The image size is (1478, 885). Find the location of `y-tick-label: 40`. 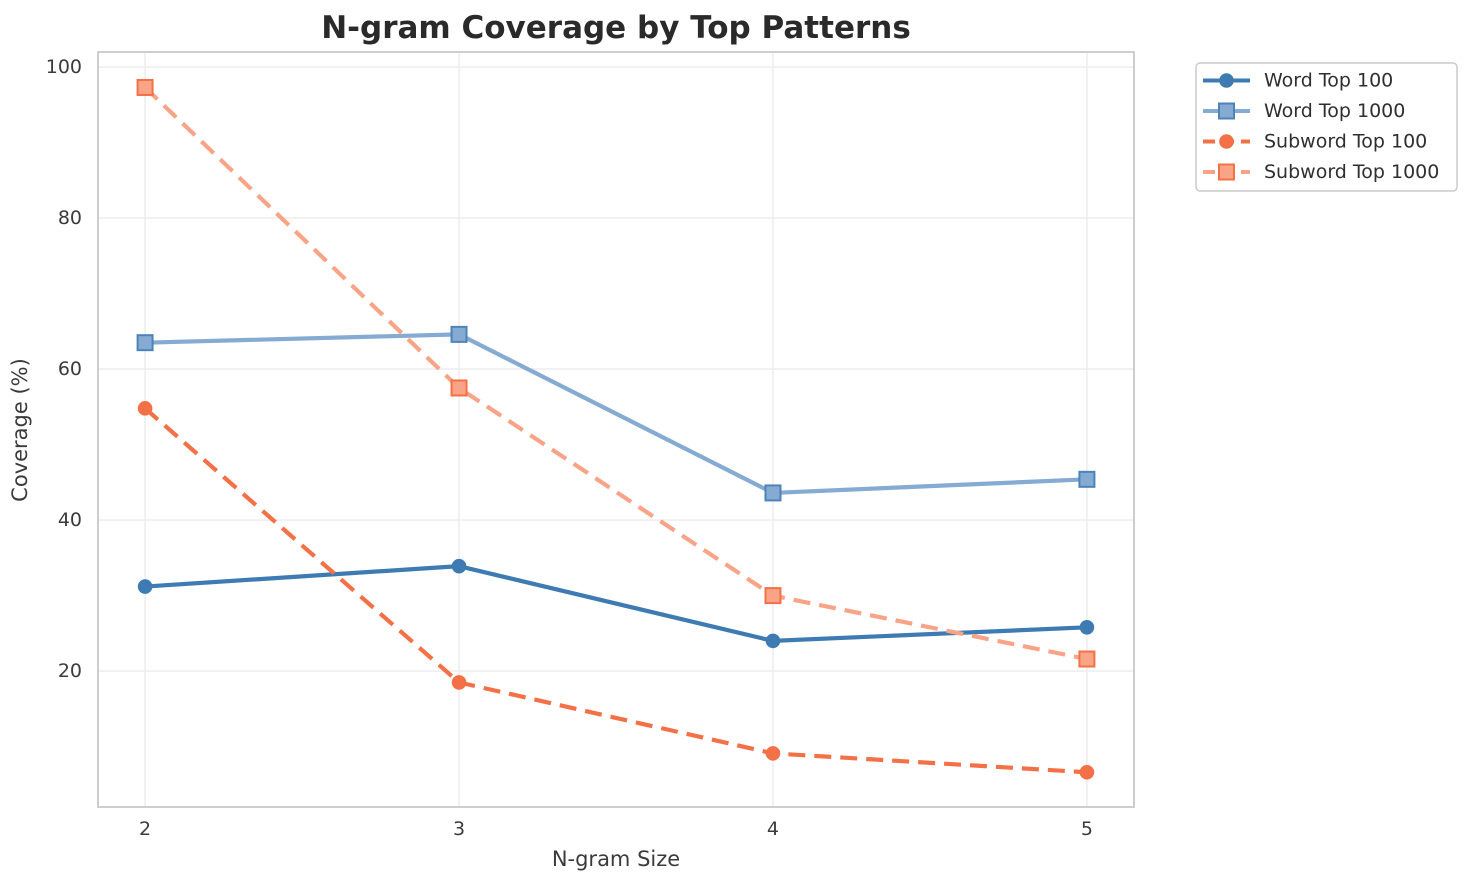

y-tick-label: 40 is located at coordinates (70, 520).